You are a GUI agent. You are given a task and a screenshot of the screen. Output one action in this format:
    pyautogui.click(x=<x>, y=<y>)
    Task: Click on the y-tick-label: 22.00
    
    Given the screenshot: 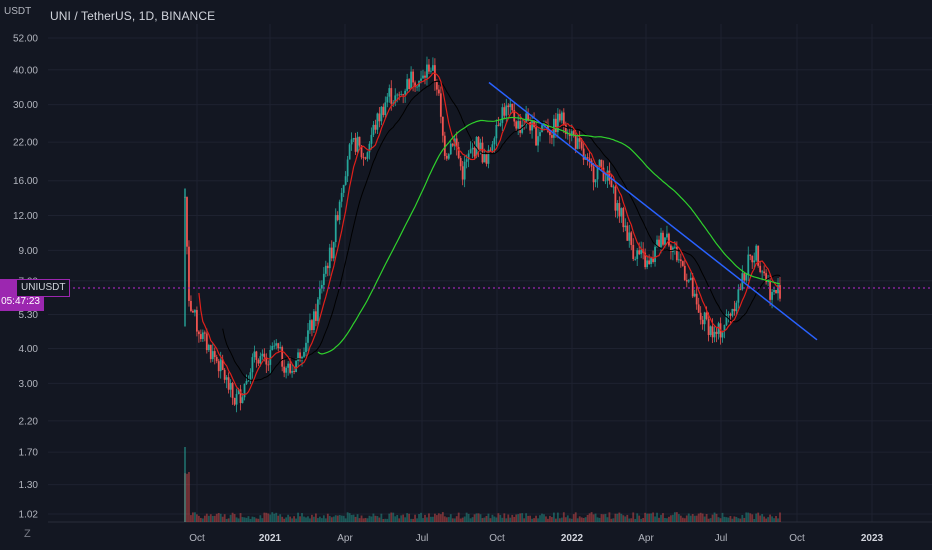 What is the action you would take?
    pyautogui.click(x=25, y=143)
    